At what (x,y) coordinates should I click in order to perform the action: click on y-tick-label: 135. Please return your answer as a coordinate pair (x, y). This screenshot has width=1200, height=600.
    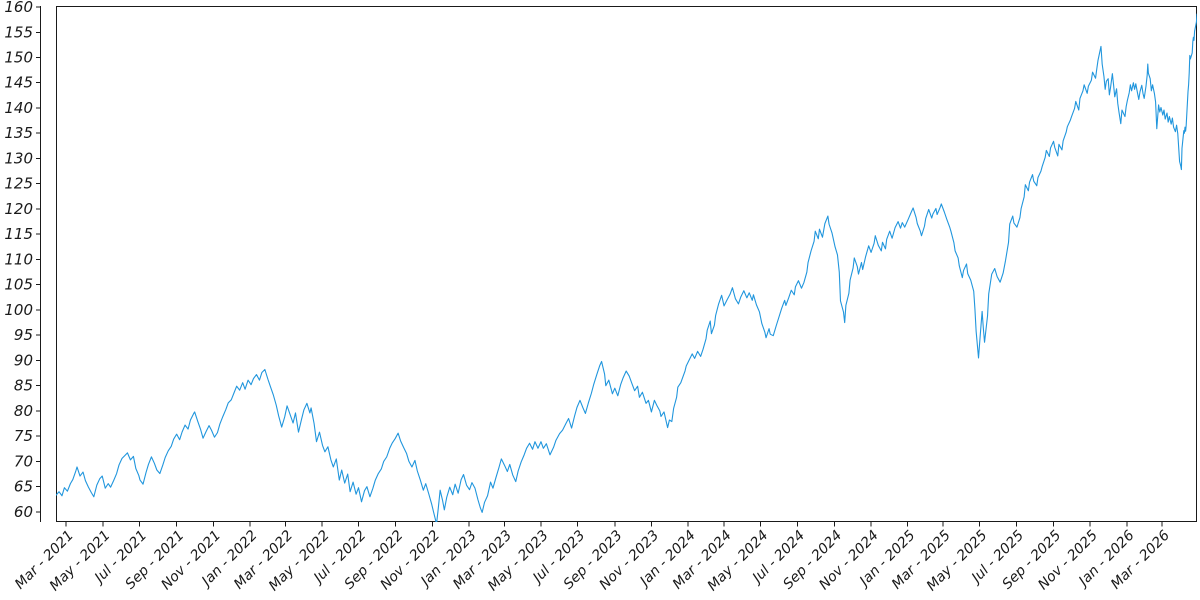
    Looking at the image, I should click on (18, 133).